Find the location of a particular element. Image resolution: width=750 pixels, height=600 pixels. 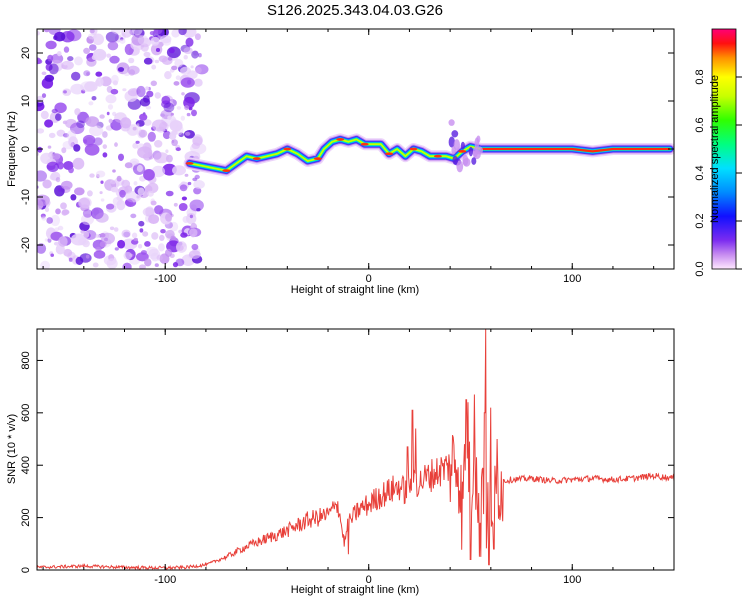

chart-title: S126.2025.343.04.03.G26 is located at coordinates (355, 10).